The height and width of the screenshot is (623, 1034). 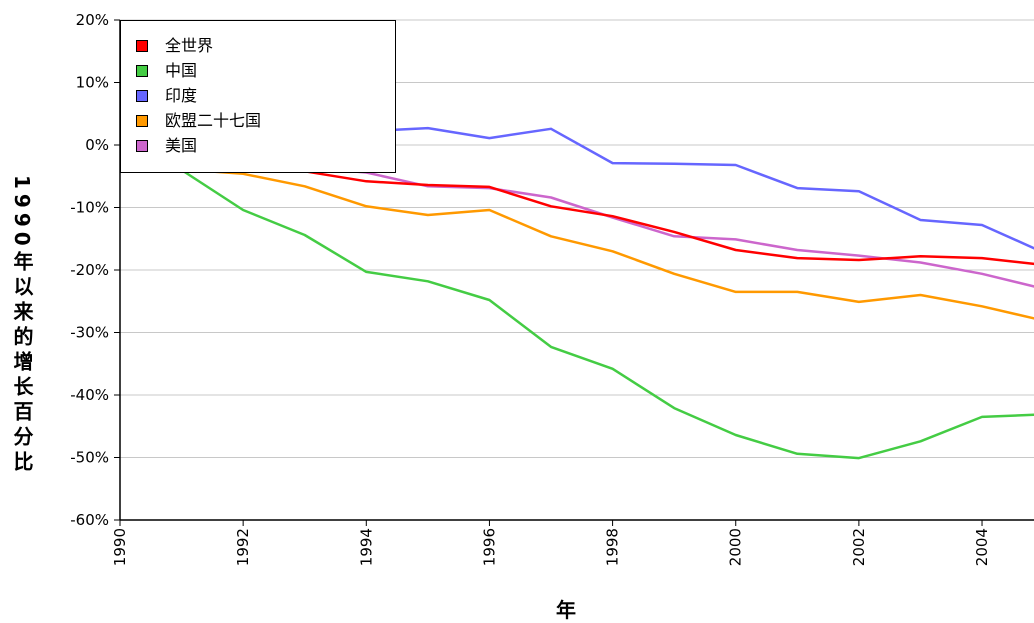 I want to click on y-tick-label: 20%, so click(x=92, y=20).